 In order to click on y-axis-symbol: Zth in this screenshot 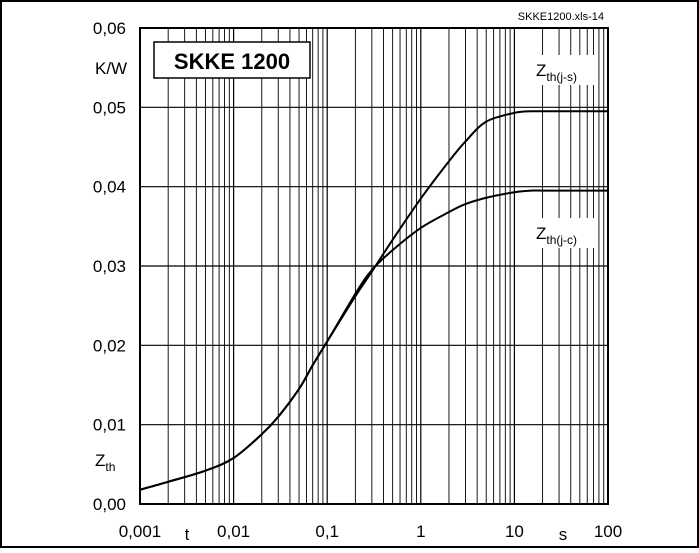, I will do `click(105, 462)`.